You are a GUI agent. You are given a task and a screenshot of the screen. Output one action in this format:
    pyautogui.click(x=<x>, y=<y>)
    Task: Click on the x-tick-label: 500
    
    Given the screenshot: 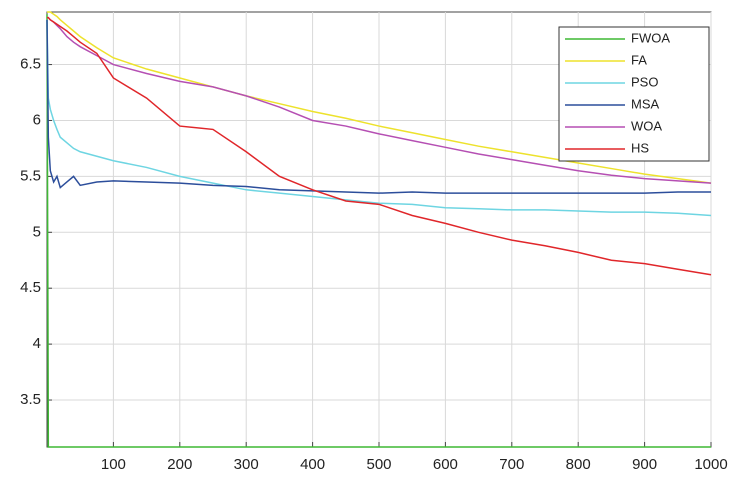 What is the action you would take?
    pyautogui.click(x=378, y=464)
    